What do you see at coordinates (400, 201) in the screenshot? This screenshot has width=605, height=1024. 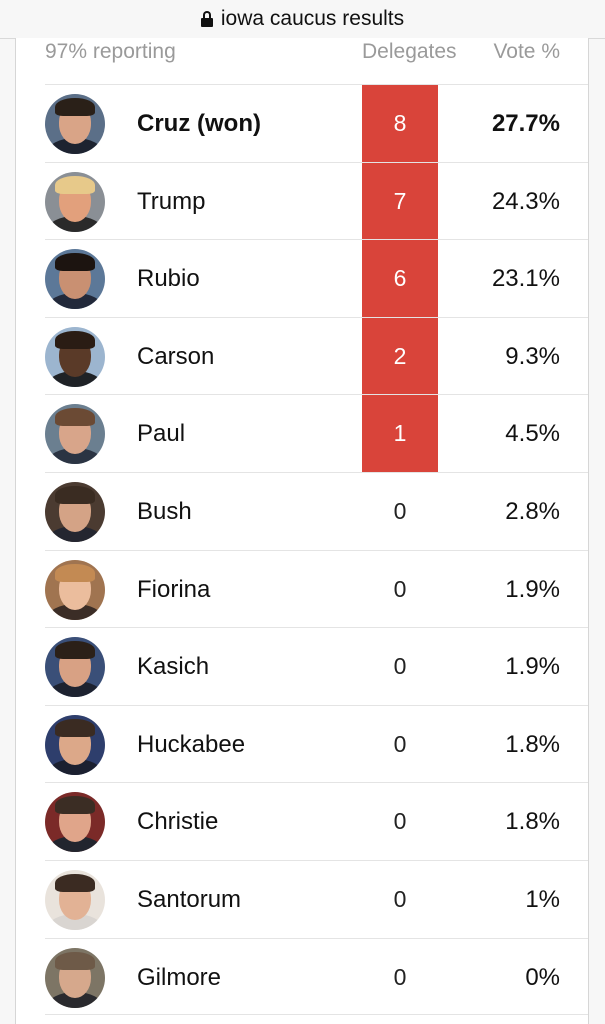 I see `delegate-count: 7` at bounding box center [400, 201].